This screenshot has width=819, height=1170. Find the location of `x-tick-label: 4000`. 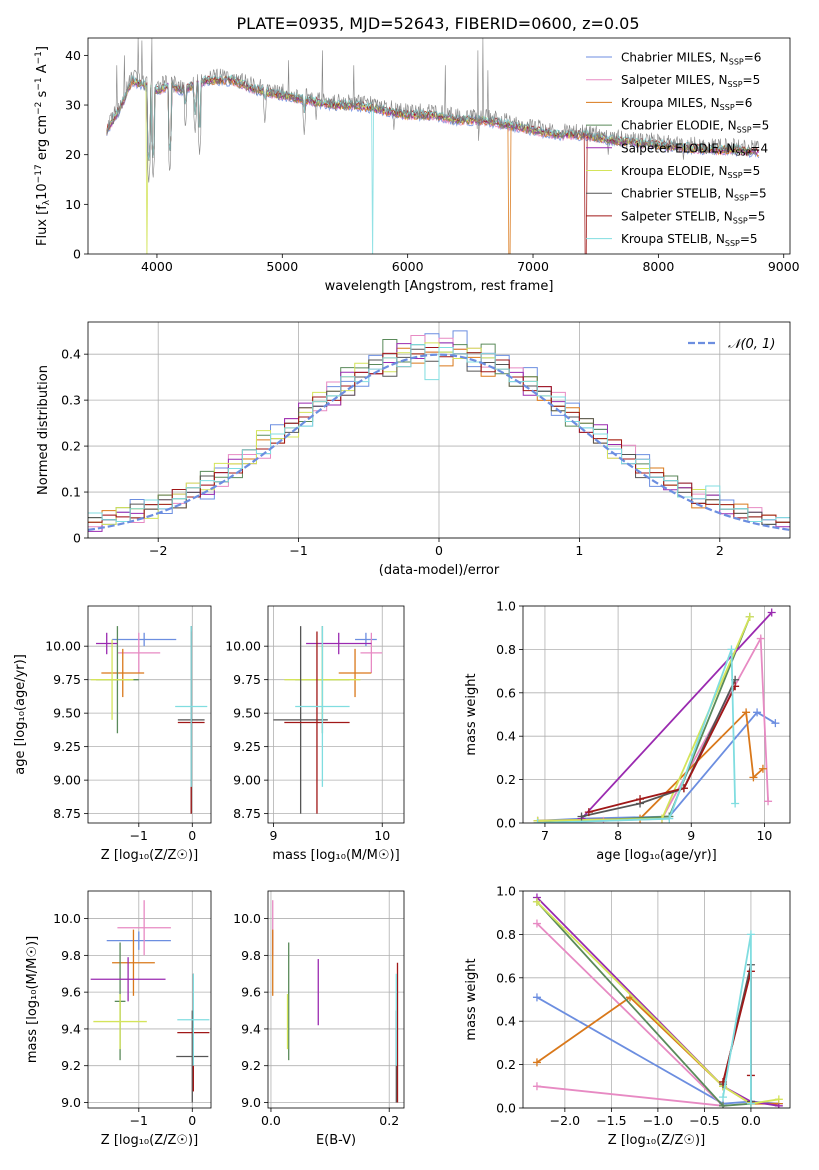

x-tick-label: 4000 is located at coordinates (157, 266).